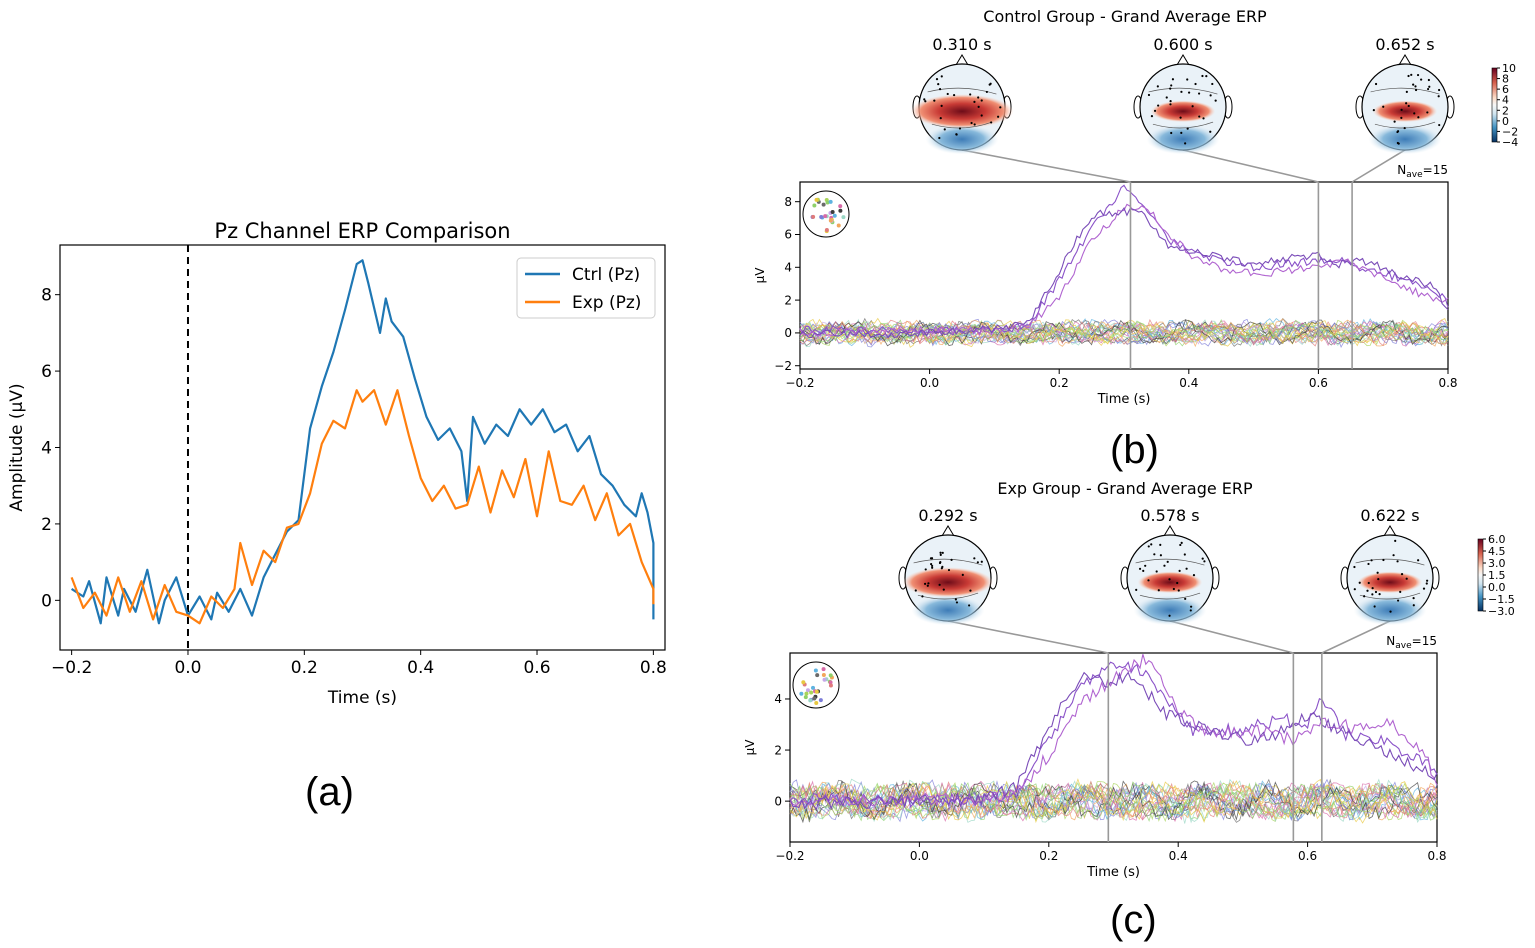 The image size is (1535, 948). Describe the element at coordinates (362, 698) in the screenshot. I see `chart-a-xlabel: Time (s)` at that location.